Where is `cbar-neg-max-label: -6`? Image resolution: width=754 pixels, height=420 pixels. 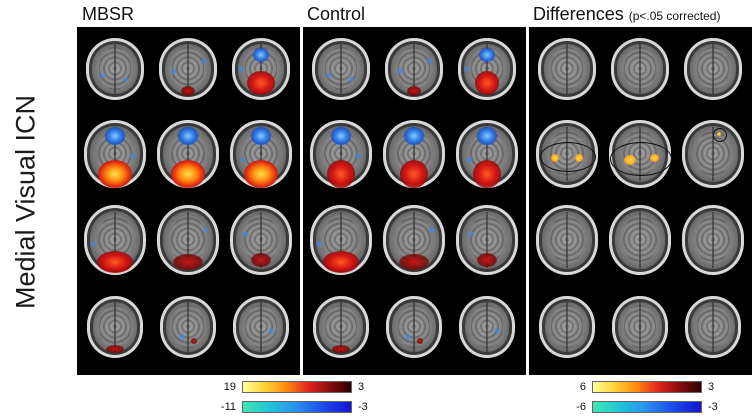 cbar-neg-max-label: -6 is located at coordinates (581, 407).